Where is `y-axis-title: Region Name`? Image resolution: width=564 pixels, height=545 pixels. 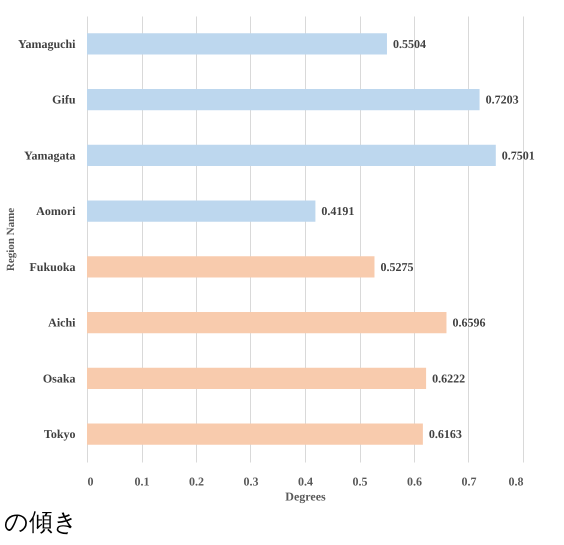
y-axis-title: Region Name is located at coordinates (11, 240).